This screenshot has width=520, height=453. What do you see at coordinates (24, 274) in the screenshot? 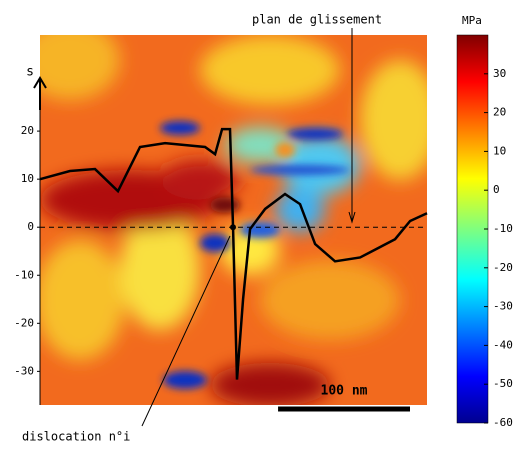
I see `y-tick-label: -10` at bounding box center [24, 274].